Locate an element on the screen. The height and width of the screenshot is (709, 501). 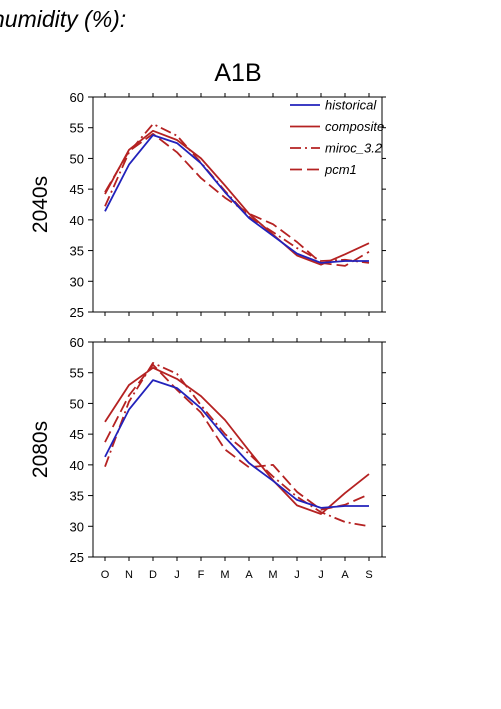
x-tick-label: D is located at coordinates (153, 575).